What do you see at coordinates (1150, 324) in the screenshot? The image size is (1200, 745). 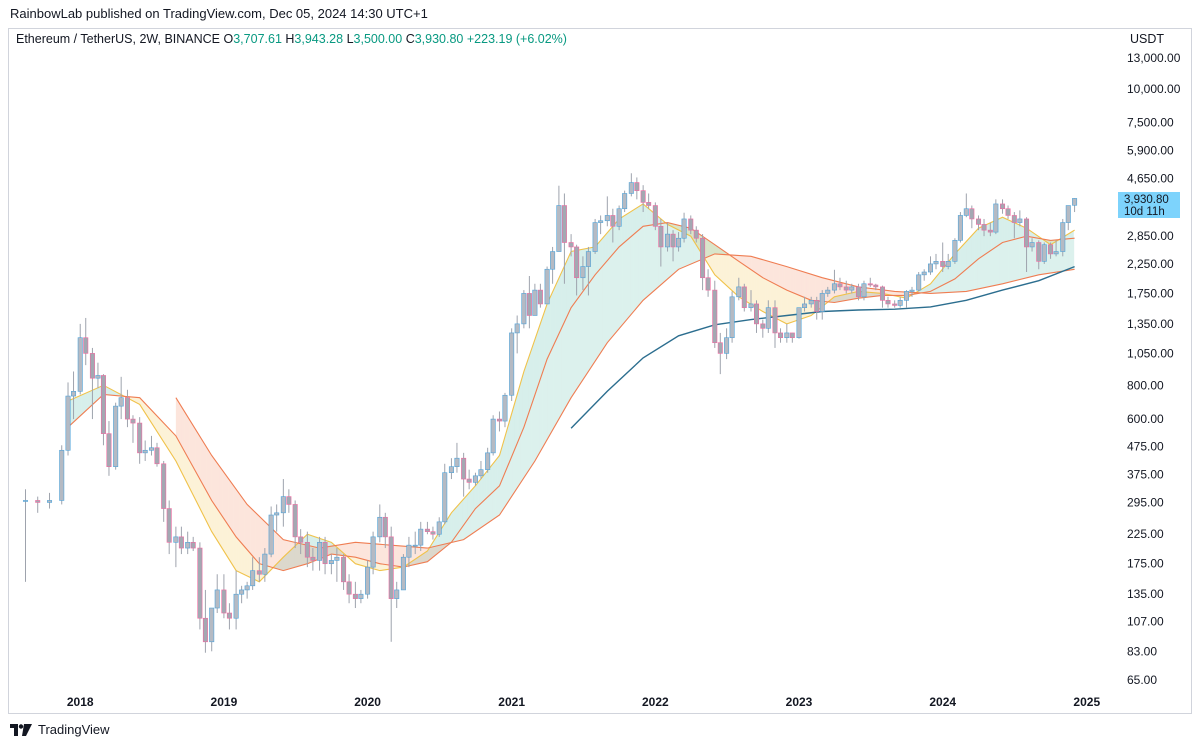 I see `y-tick-label: 1,350.00` at bounding box center [1150, 324].